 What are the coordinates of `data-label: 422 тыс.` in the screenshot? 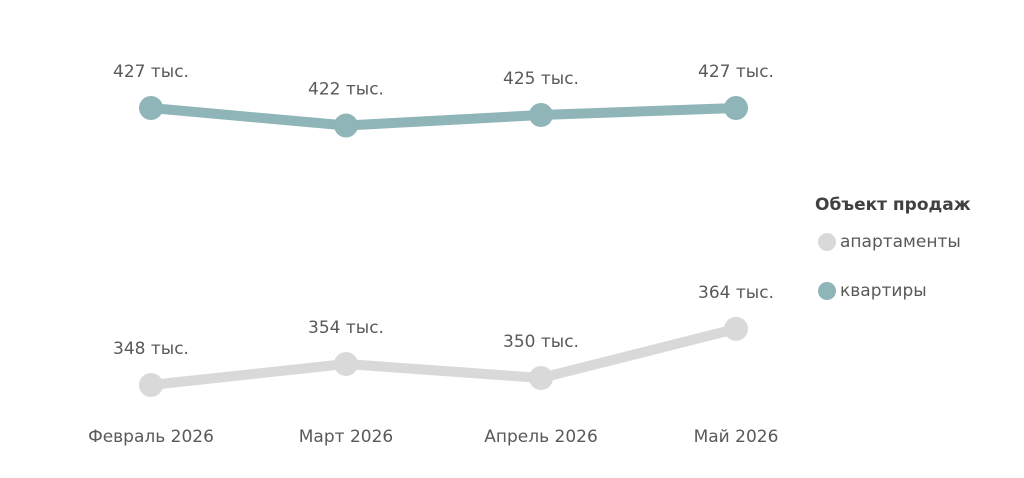 It's located at (346, 90).